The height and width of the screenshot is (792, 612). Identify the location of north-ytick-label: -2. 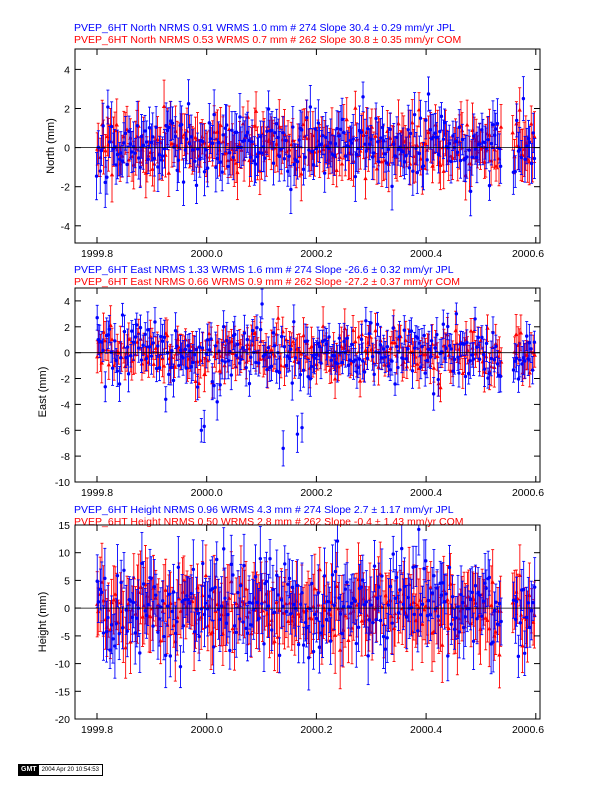
(65, 188).